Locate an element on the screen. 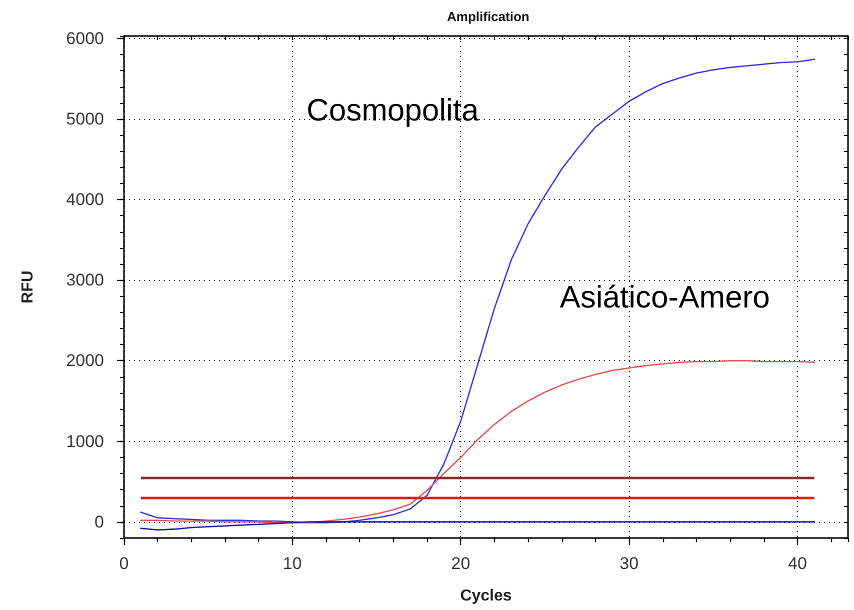 This screenshot has width=854, height=610. y-tick-label: 6000 is located at coordinates (85, 38).